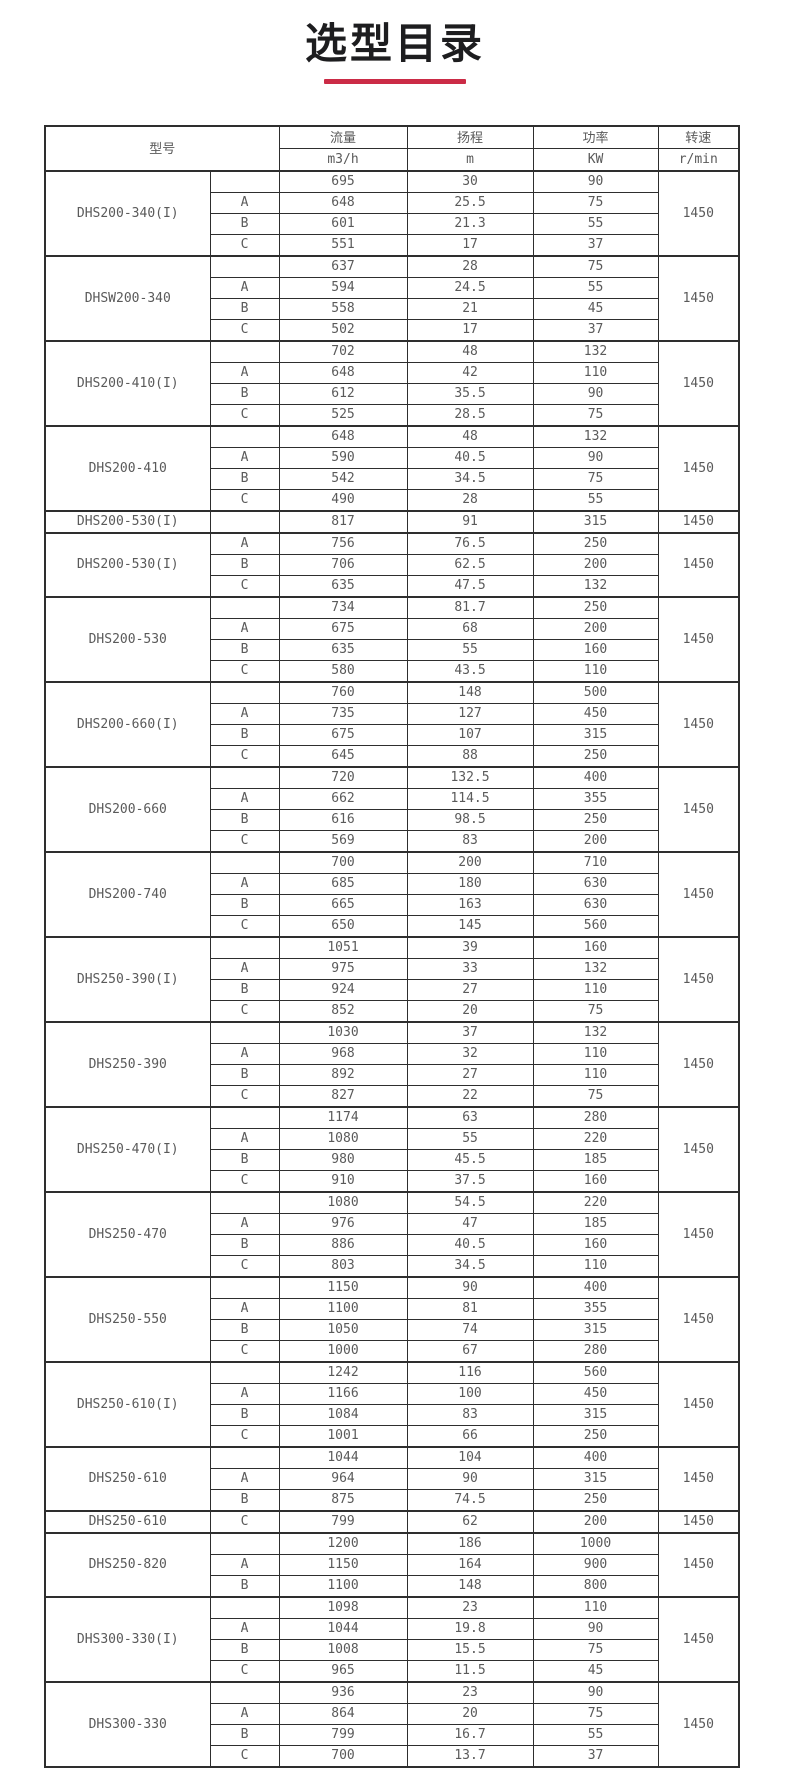  Describe the element at coordinates (470, 1181) in the screenshot. I see `head-value-cell: 37.5` at that location.